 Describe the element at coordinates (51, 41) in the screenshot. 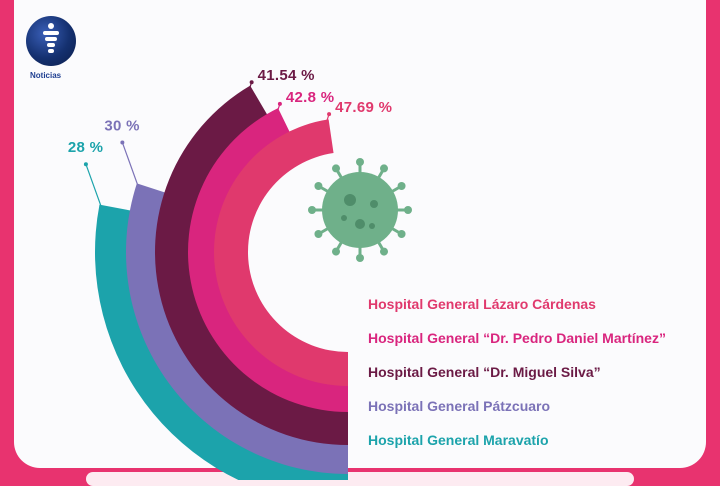

I see `logo-icon` at that location.